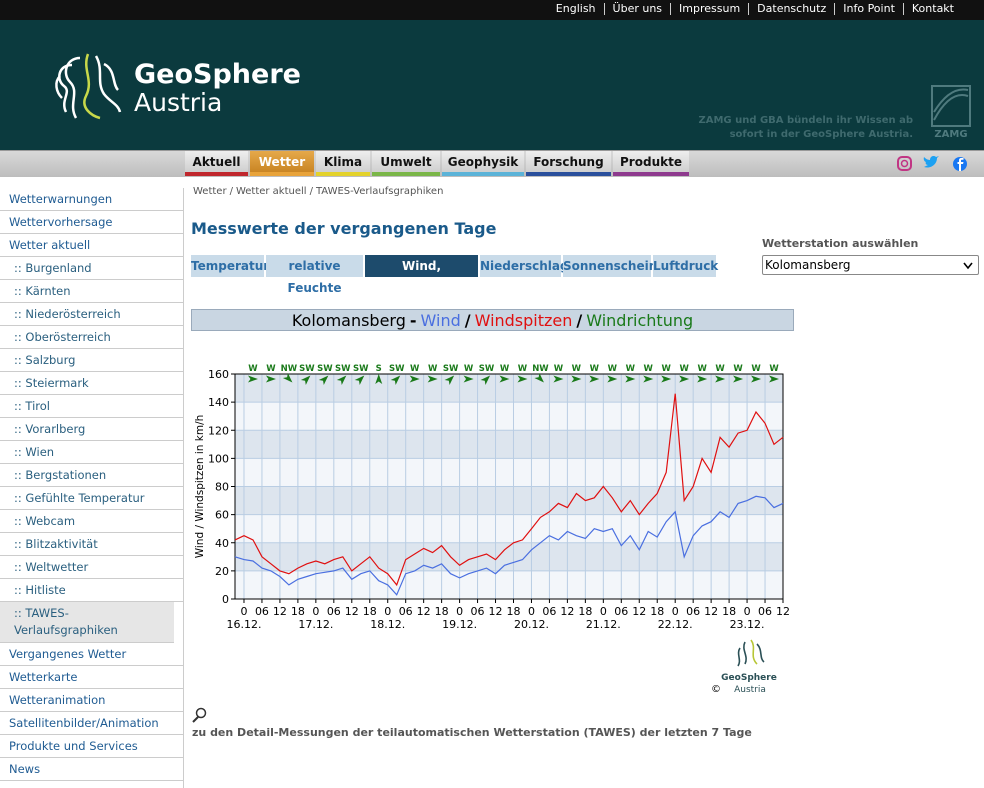  Describe the element at coordinates (88, 86) in the screenshot. I see `logo-mark` at that location.